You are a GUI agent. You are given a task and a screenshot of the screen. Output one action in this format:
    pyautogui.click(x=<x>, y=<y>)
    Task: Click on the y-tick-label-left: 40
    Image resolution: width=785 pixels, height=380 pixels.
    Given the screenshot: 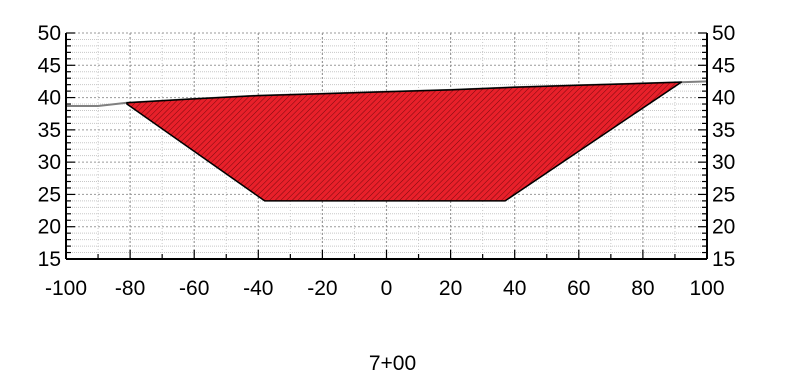 What is the action you would take?
    pyautogui.click(x=49, y=98)
    